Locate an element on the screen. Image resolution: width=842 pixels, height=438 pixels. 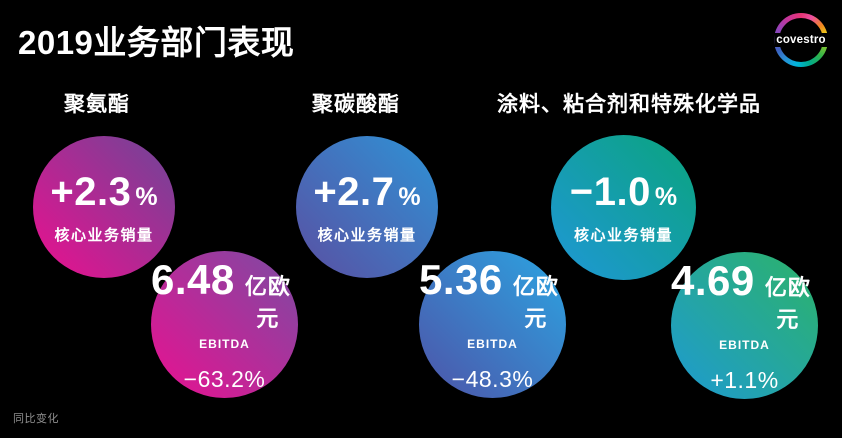
page-title: 2019业务部门表现 is located at coordinates (156, 42).